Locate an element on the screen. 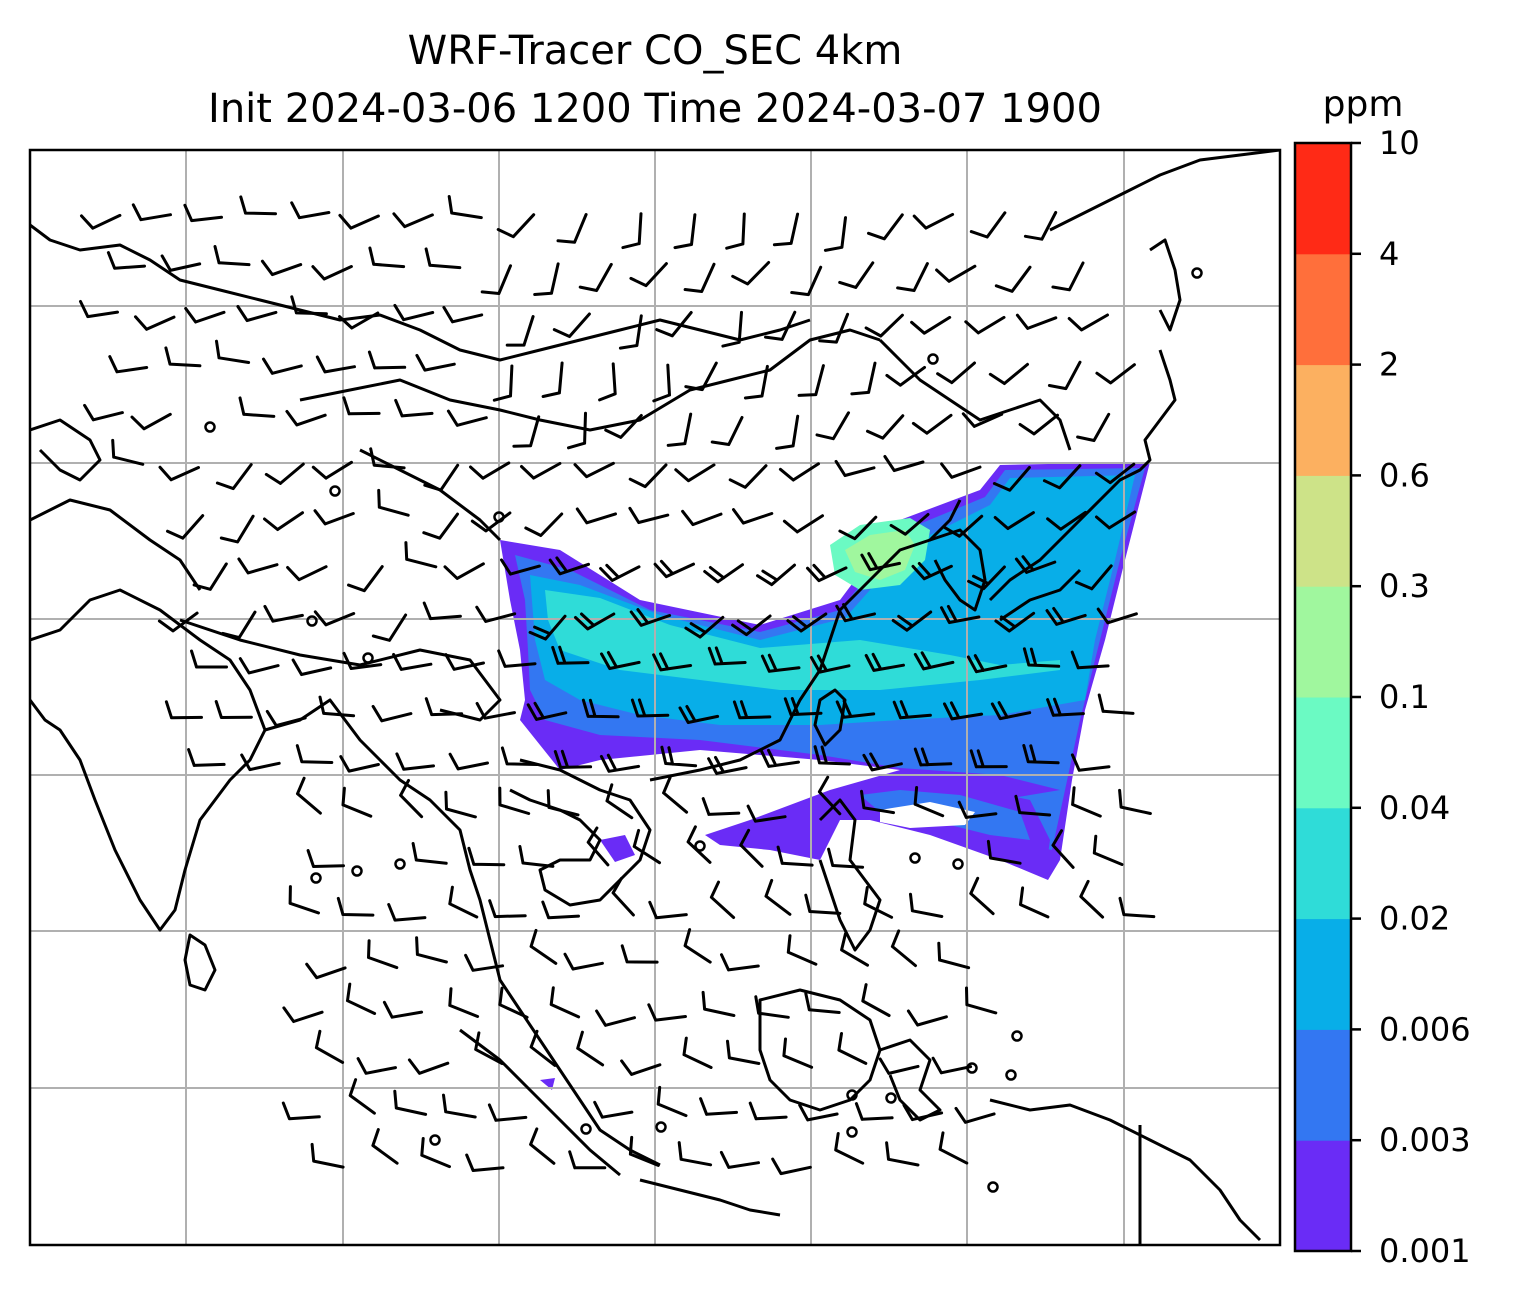 The height and width of the screenshot is (1306, 1528). coast-bay-bengal is located at coordinates (462, 932).